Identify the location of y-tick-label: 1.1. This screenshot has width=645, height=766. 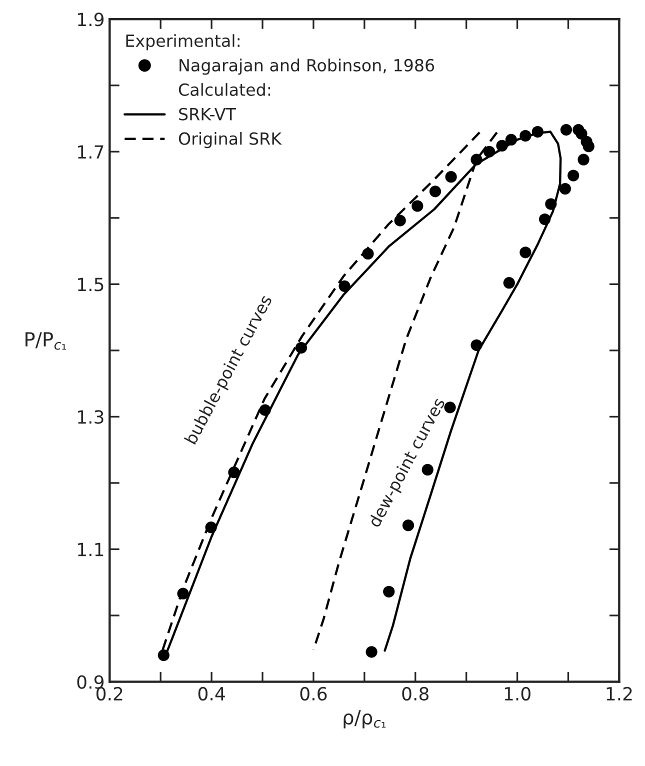
(91, 549).